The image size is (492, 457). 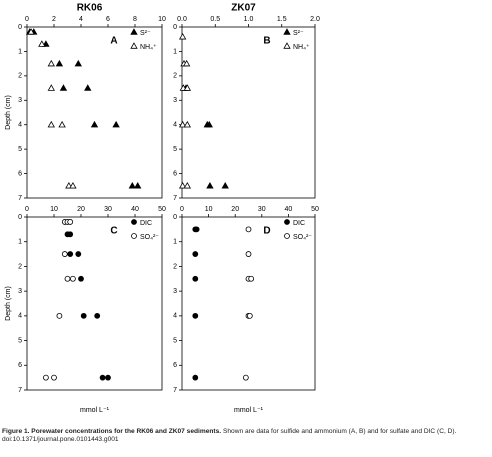 I want to click on x-tick-label: 2, so click(x=54, y=19).